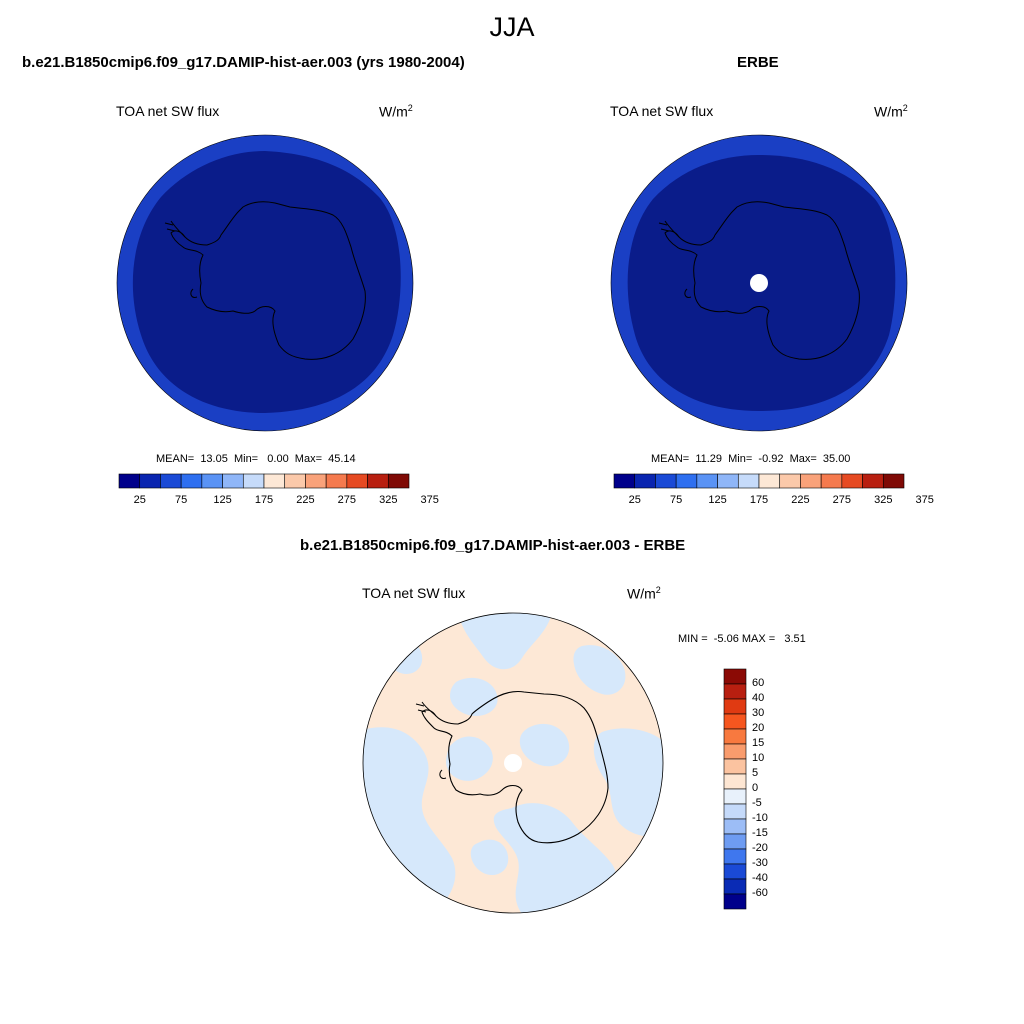 This screenshot has width=1024, height=1024. Describe the element at coordinates (760, 878) in the screenshot. I see `colorbar-tick-label: -40` at that location.